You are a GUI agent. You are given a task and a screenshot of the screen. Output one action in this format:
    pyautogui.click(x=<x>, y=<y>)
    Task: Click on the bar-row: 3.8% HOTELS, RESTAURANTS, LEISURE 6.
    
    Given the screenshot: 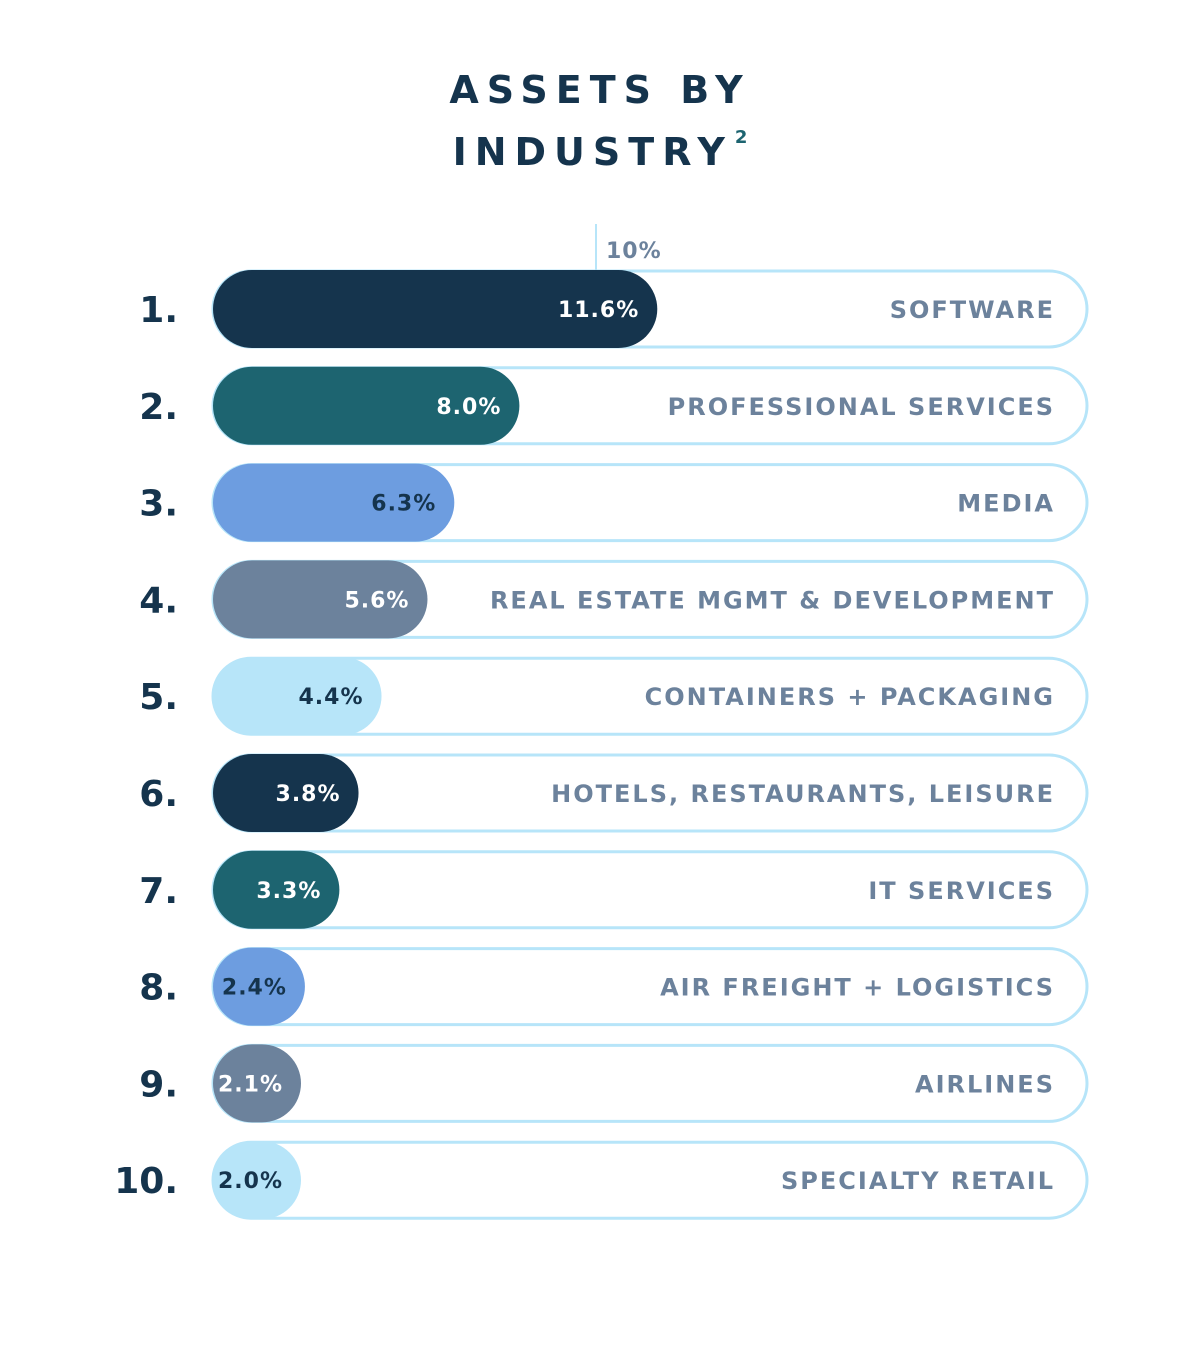 What is the action you would take?
    pyautogui.click(x=614, y=793)
    